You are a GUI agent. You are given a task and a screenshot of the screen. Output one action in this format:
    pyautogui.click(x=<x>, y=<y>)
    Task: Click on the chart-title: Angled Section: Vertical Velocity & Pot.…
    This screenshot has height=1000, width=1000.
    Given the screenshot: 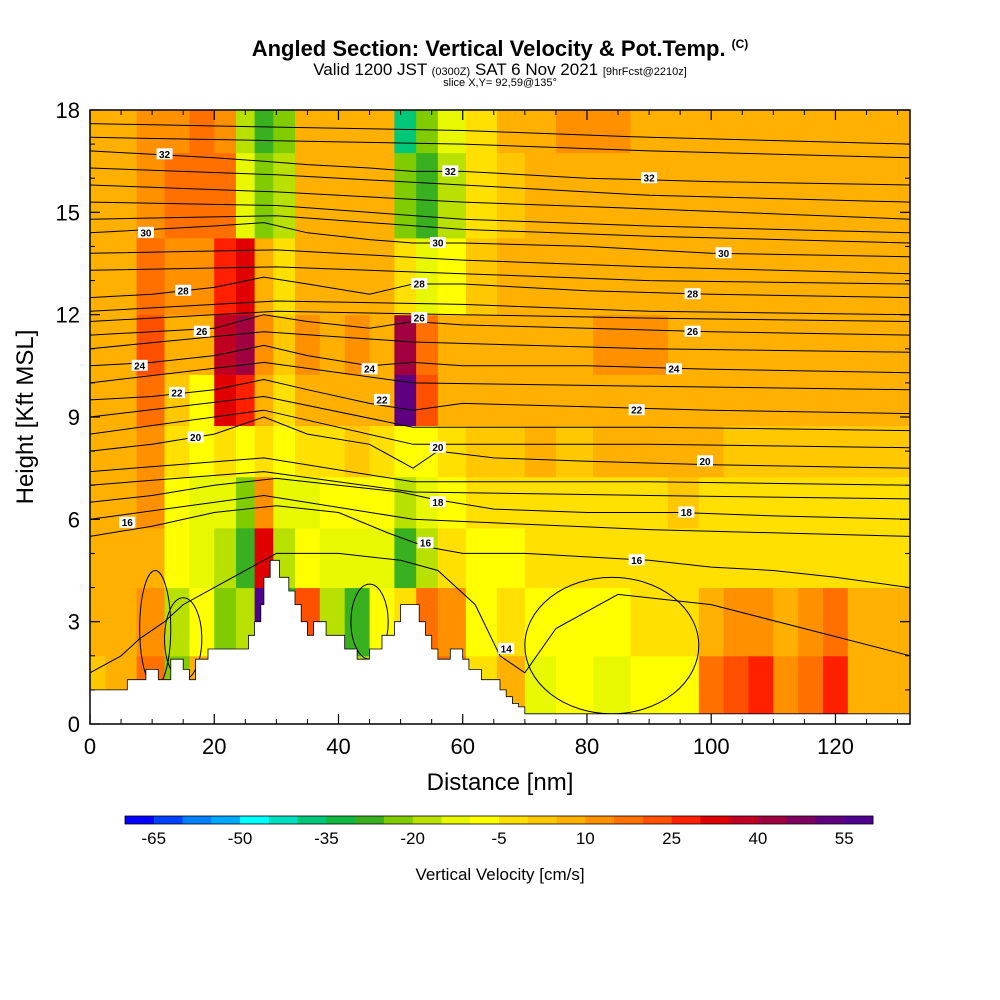 What is the action you would take?
    pyautogui.click(x=500, y=49)
    